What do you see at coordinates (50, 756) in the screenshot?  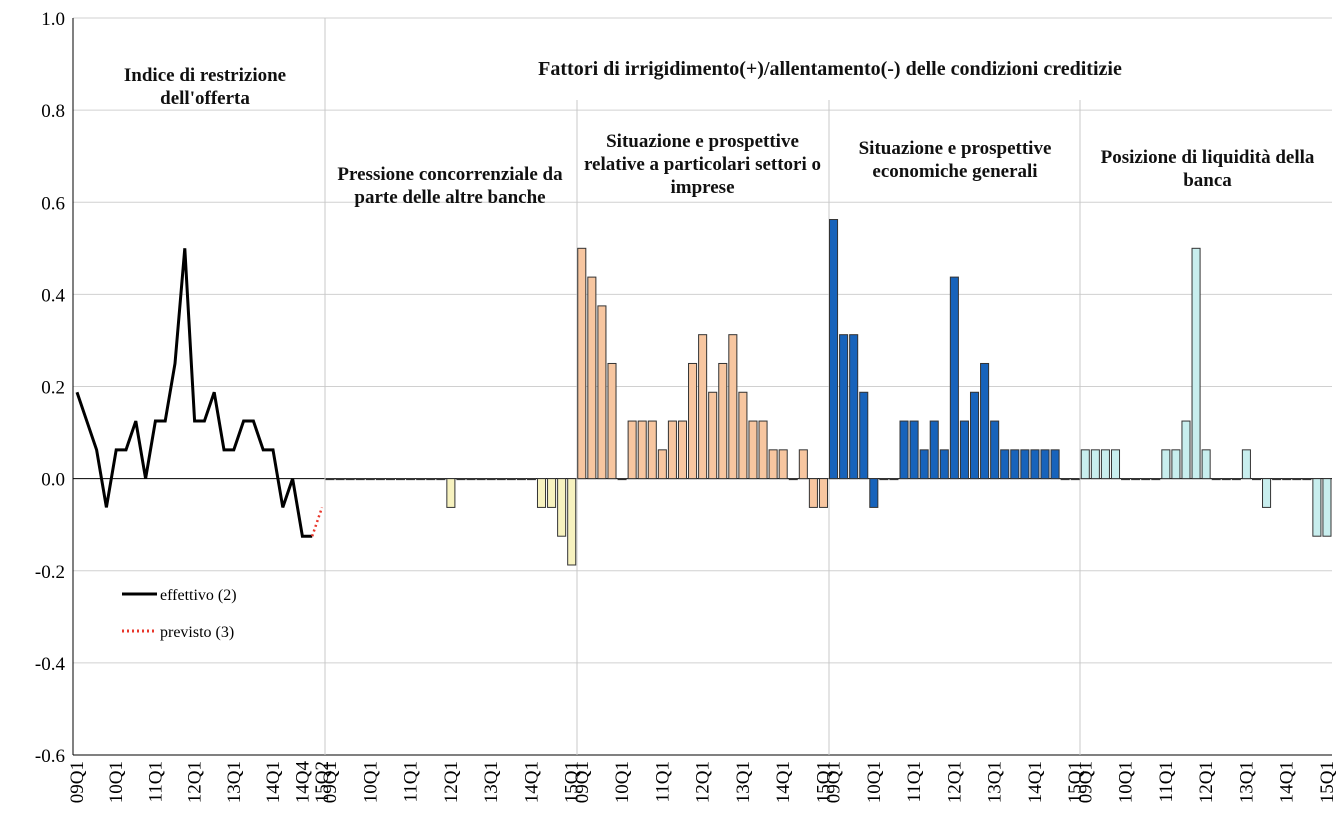 I see `y-tick-label: -0.6` at bounding box center [50, 756].